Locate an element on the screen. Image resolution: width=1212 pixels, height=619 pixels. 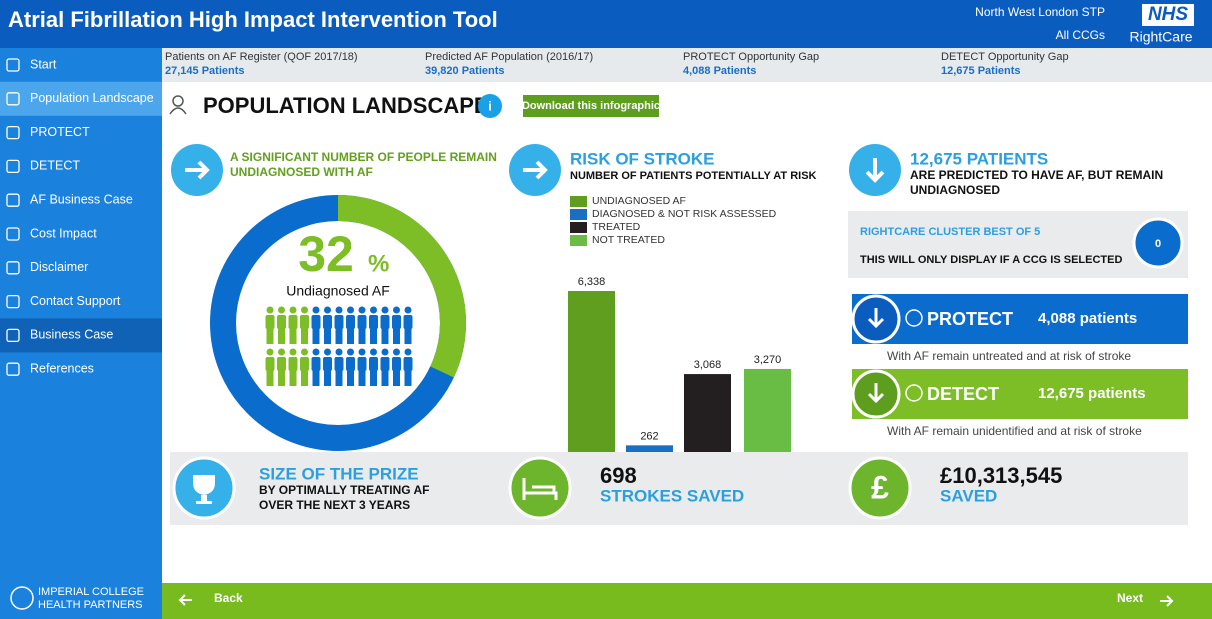
nav-item: Contact Support is located at coordinates (75, 301).